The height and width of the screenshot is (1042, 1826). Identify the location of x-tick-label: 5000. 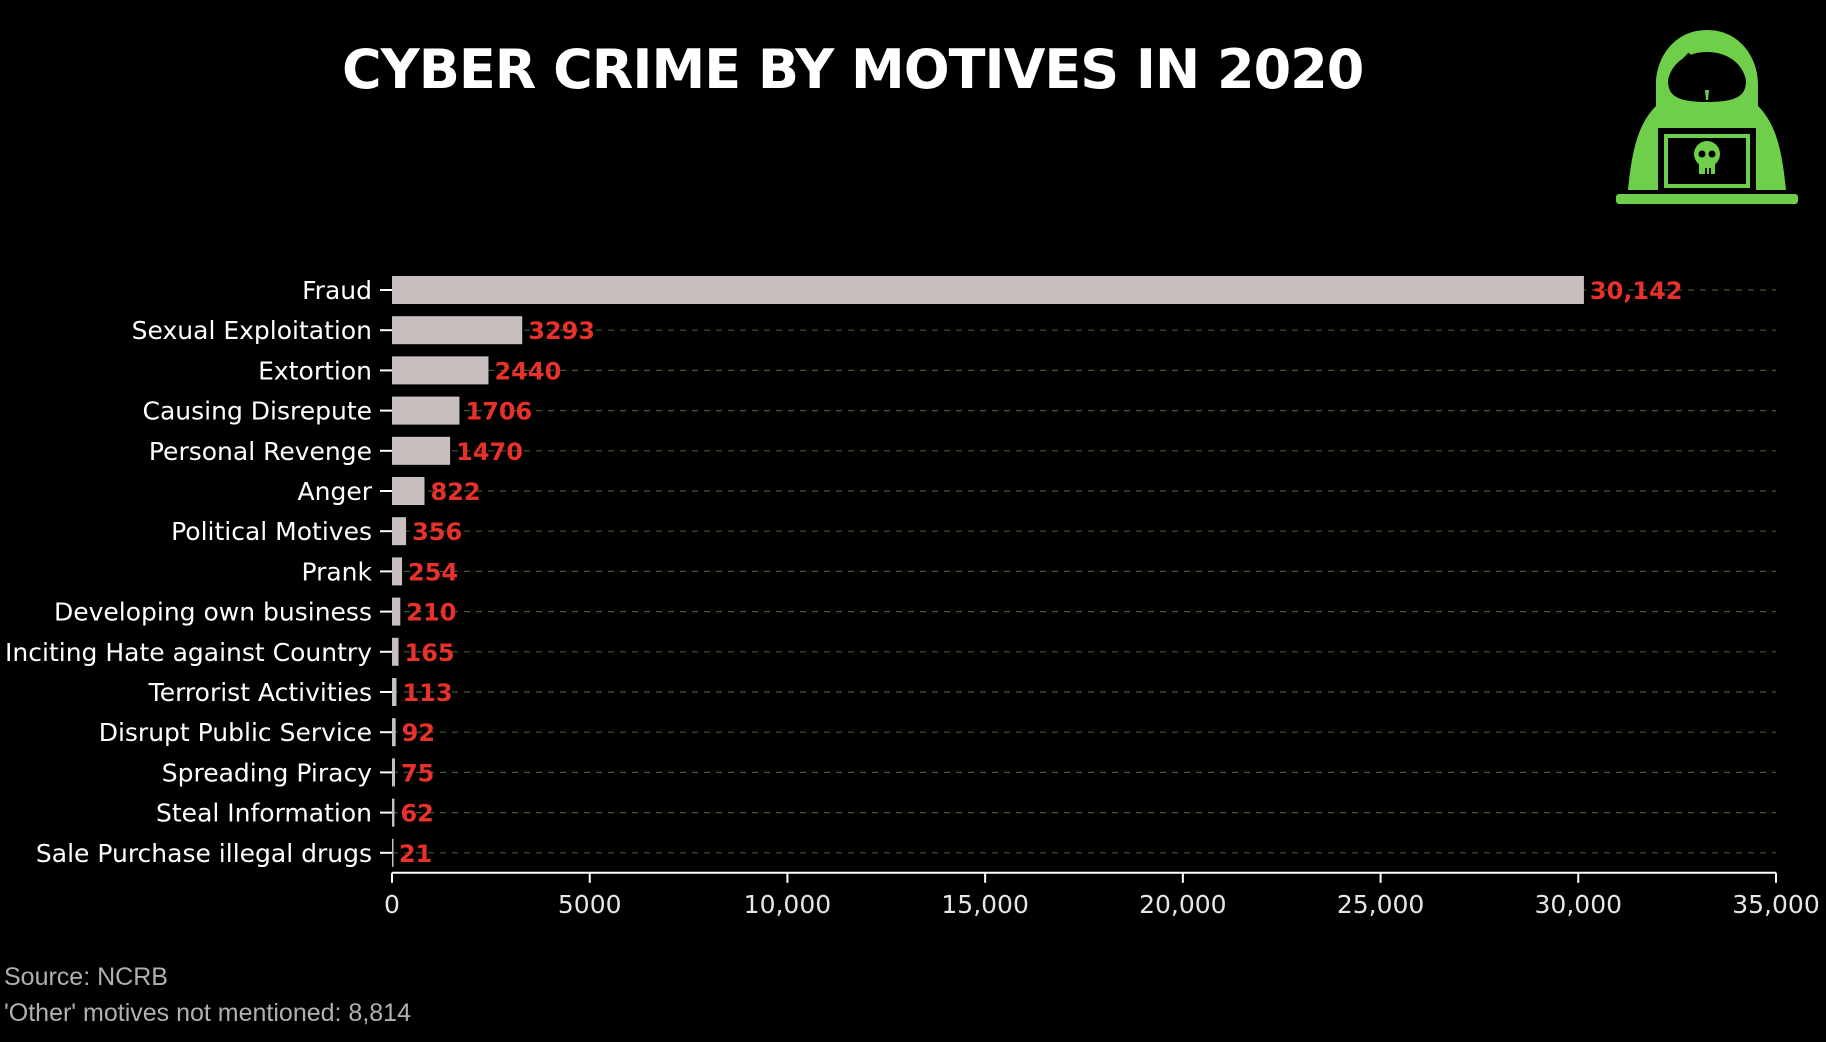
(590, 904).